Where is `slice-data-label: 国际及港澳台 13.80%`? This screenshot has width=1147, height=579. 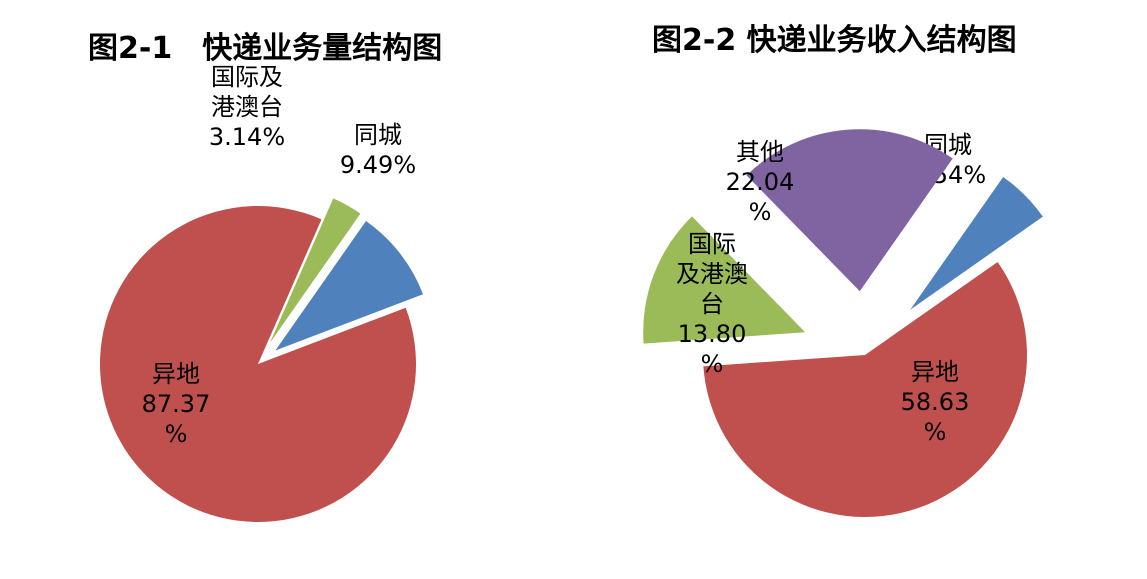 slice-data-label: 国际及港澳台 13.80% is located at coordinates (712, 304).